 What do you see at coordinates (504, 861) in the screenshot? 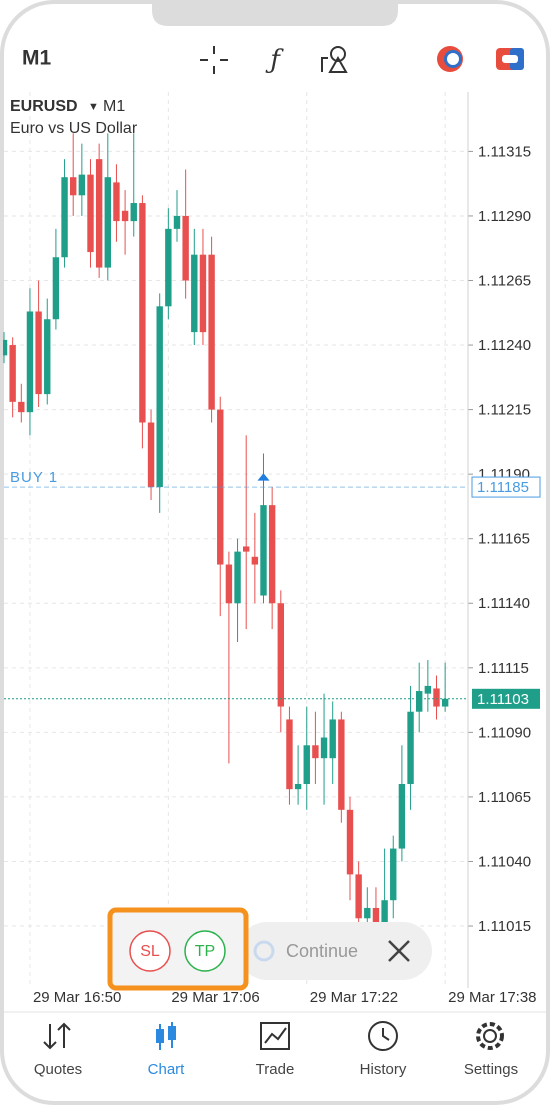
I see `y-tick-label: 1.11040` at bounding box center [504, 861].